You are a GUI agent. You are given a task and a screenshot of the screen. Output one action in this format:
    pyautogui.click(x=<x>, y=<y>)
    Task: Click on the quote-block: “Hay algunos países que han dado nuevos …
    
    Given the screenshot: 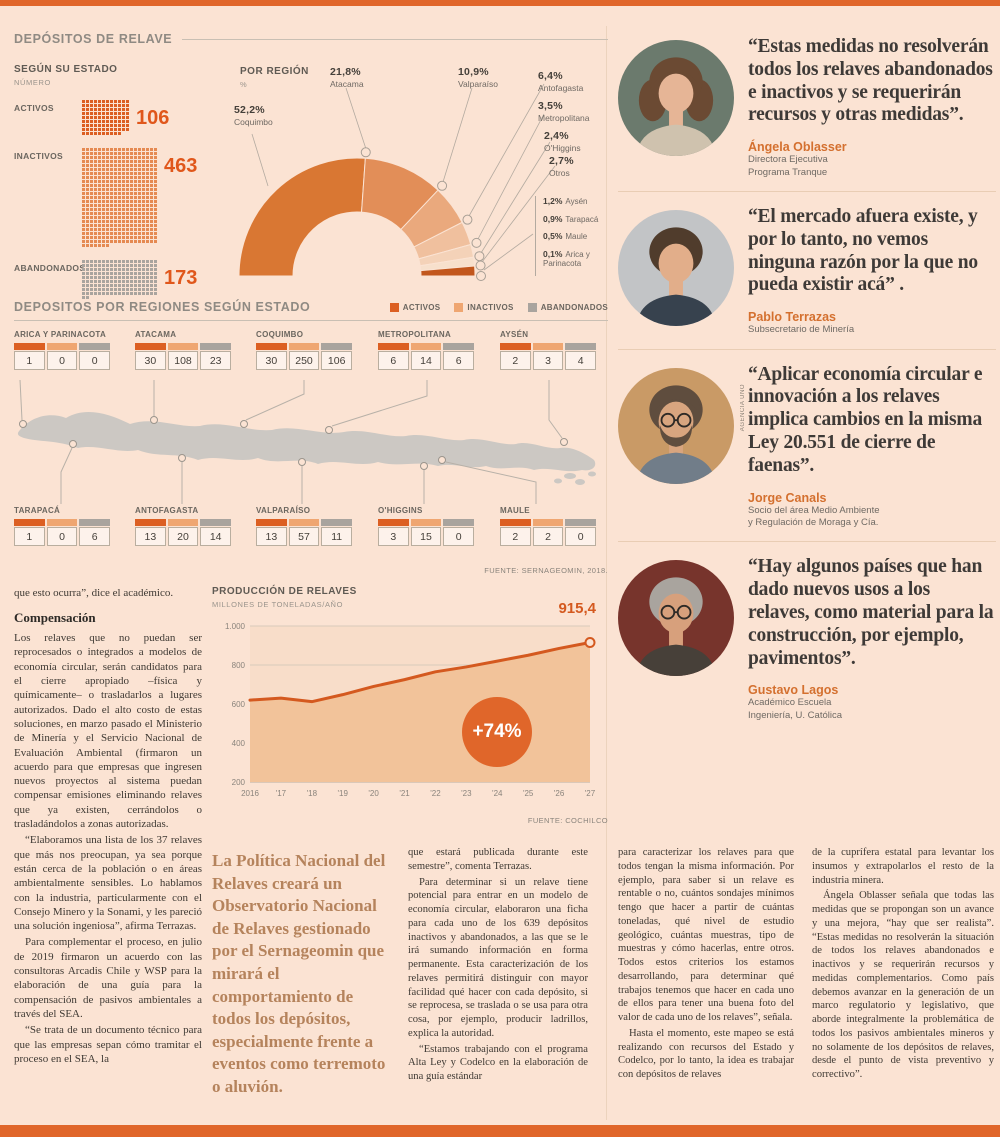 What is the action you would take?
    pyautogui.click(x=807, y=637)
    